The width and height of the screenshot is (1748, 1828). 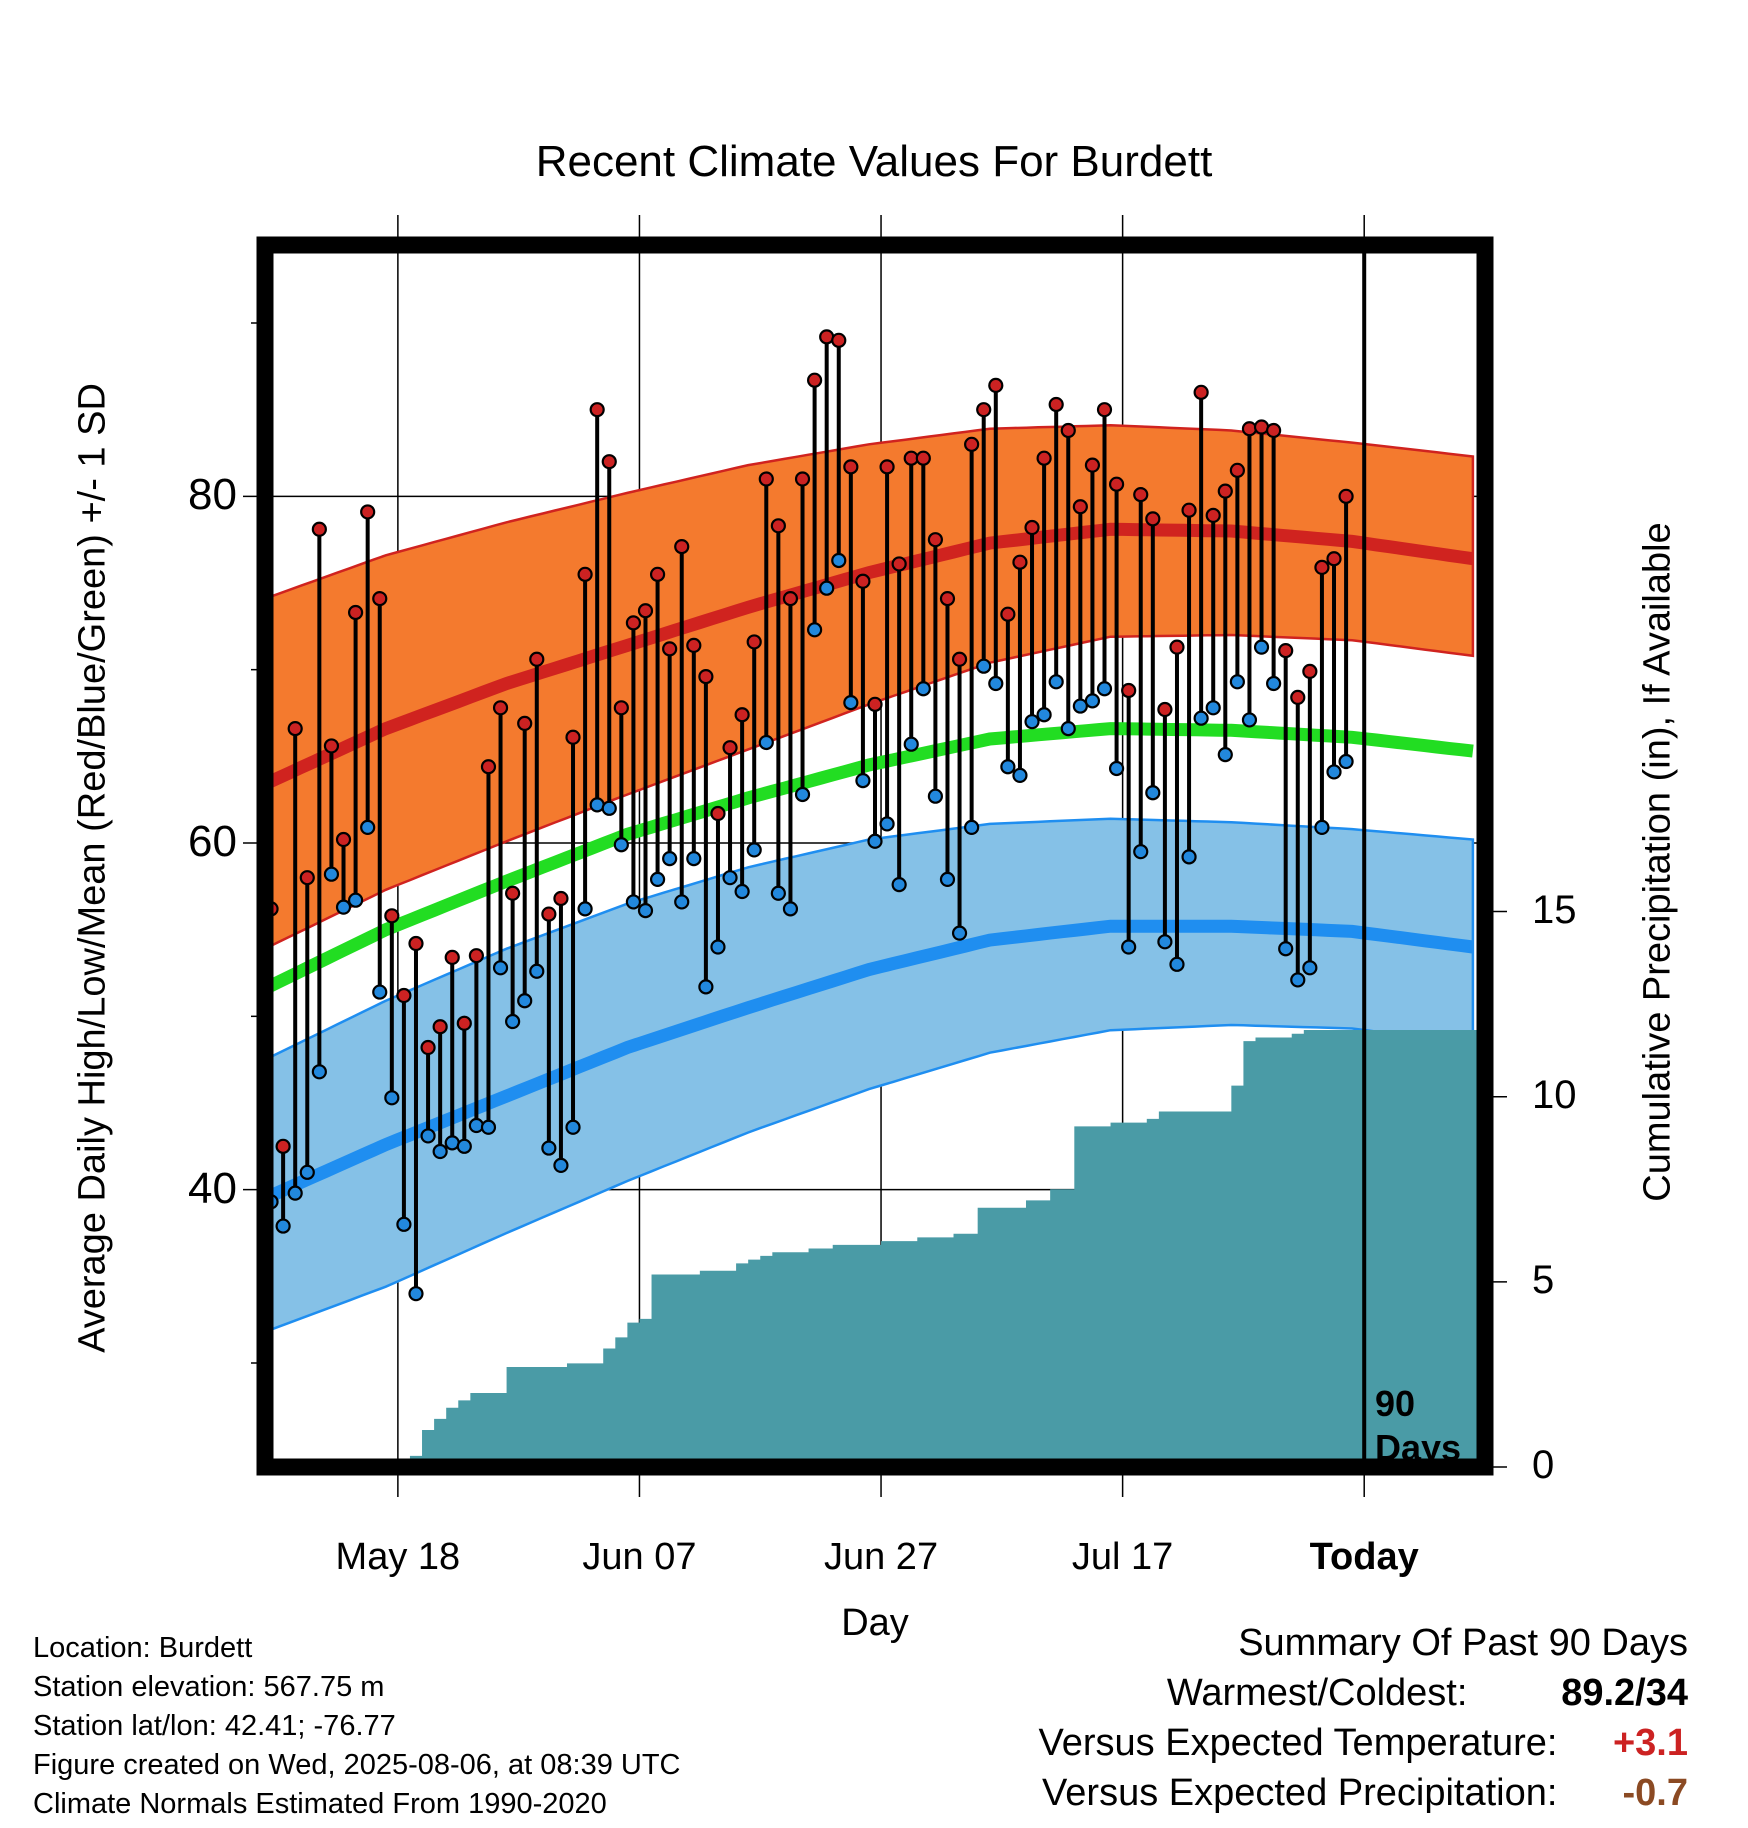 What do you see at coordinates (1650, 1743) in the screenshot?
I see `summary-temp-value: +3.1` at bounding box center [1650, 1743].